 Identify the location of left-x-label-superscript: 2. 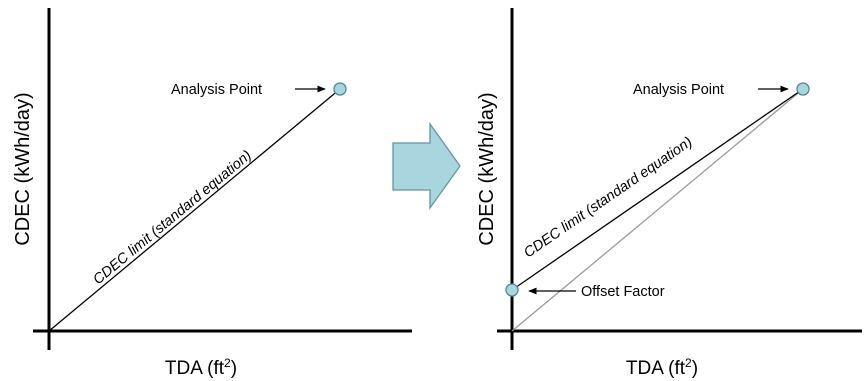
(227, 363).